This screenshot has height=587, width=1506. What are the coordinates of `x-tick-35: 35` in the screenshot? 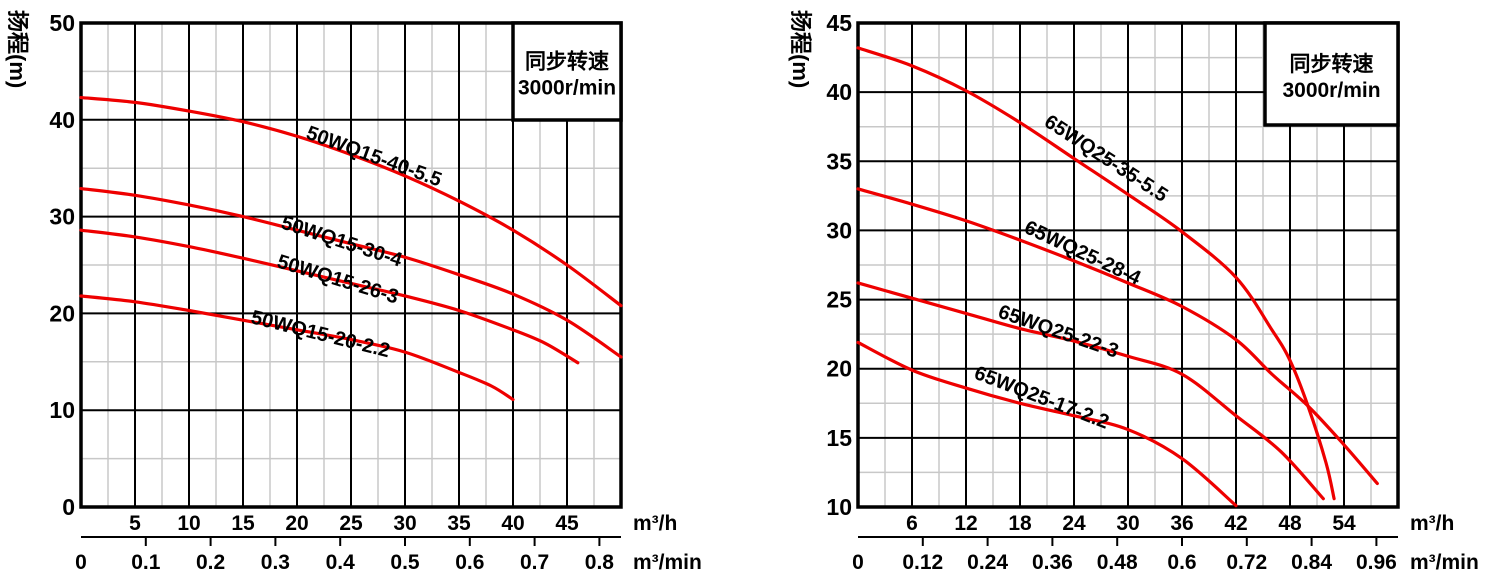 It's located at (459, 523).